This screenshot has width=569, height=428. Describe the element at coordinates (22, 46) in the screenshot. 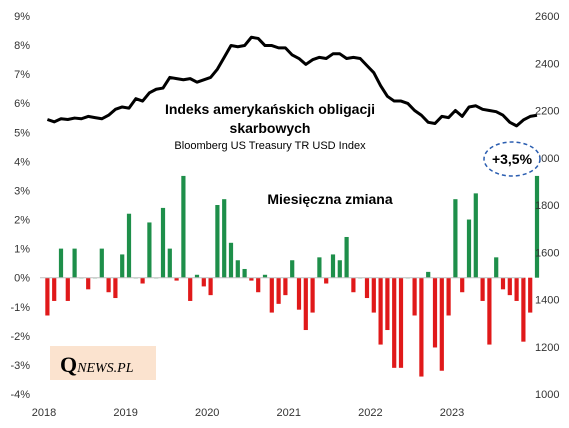

I see `left-tick-label: 8%` at that location.